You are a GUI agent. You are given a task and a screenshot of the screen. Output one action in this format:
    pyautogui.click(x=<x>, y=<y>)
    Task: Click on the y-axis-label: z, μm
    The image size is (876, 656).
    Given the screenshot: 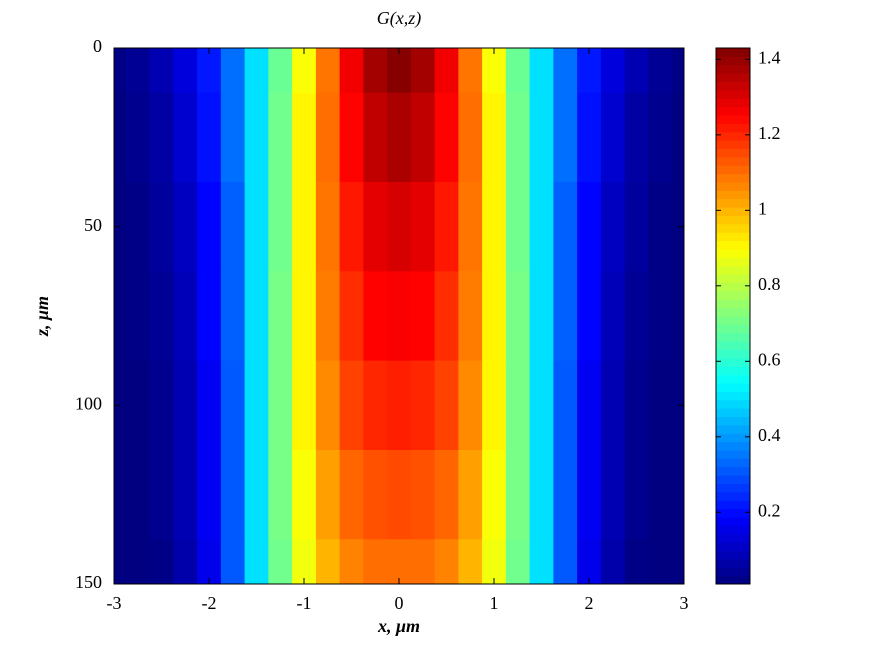 What is the action you would take?
    pyautogui.click(x=42, y=316)
    